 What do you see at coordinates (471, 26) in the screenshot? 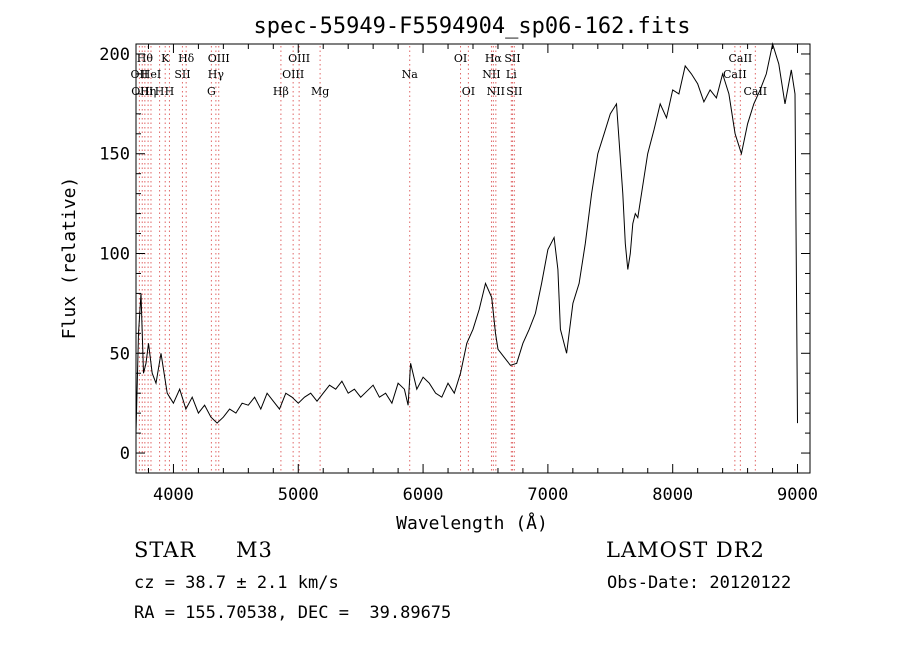
I see `chart-title: spec-55949-F5594904_sp06-162.fits` at bounding box center [471, 26].